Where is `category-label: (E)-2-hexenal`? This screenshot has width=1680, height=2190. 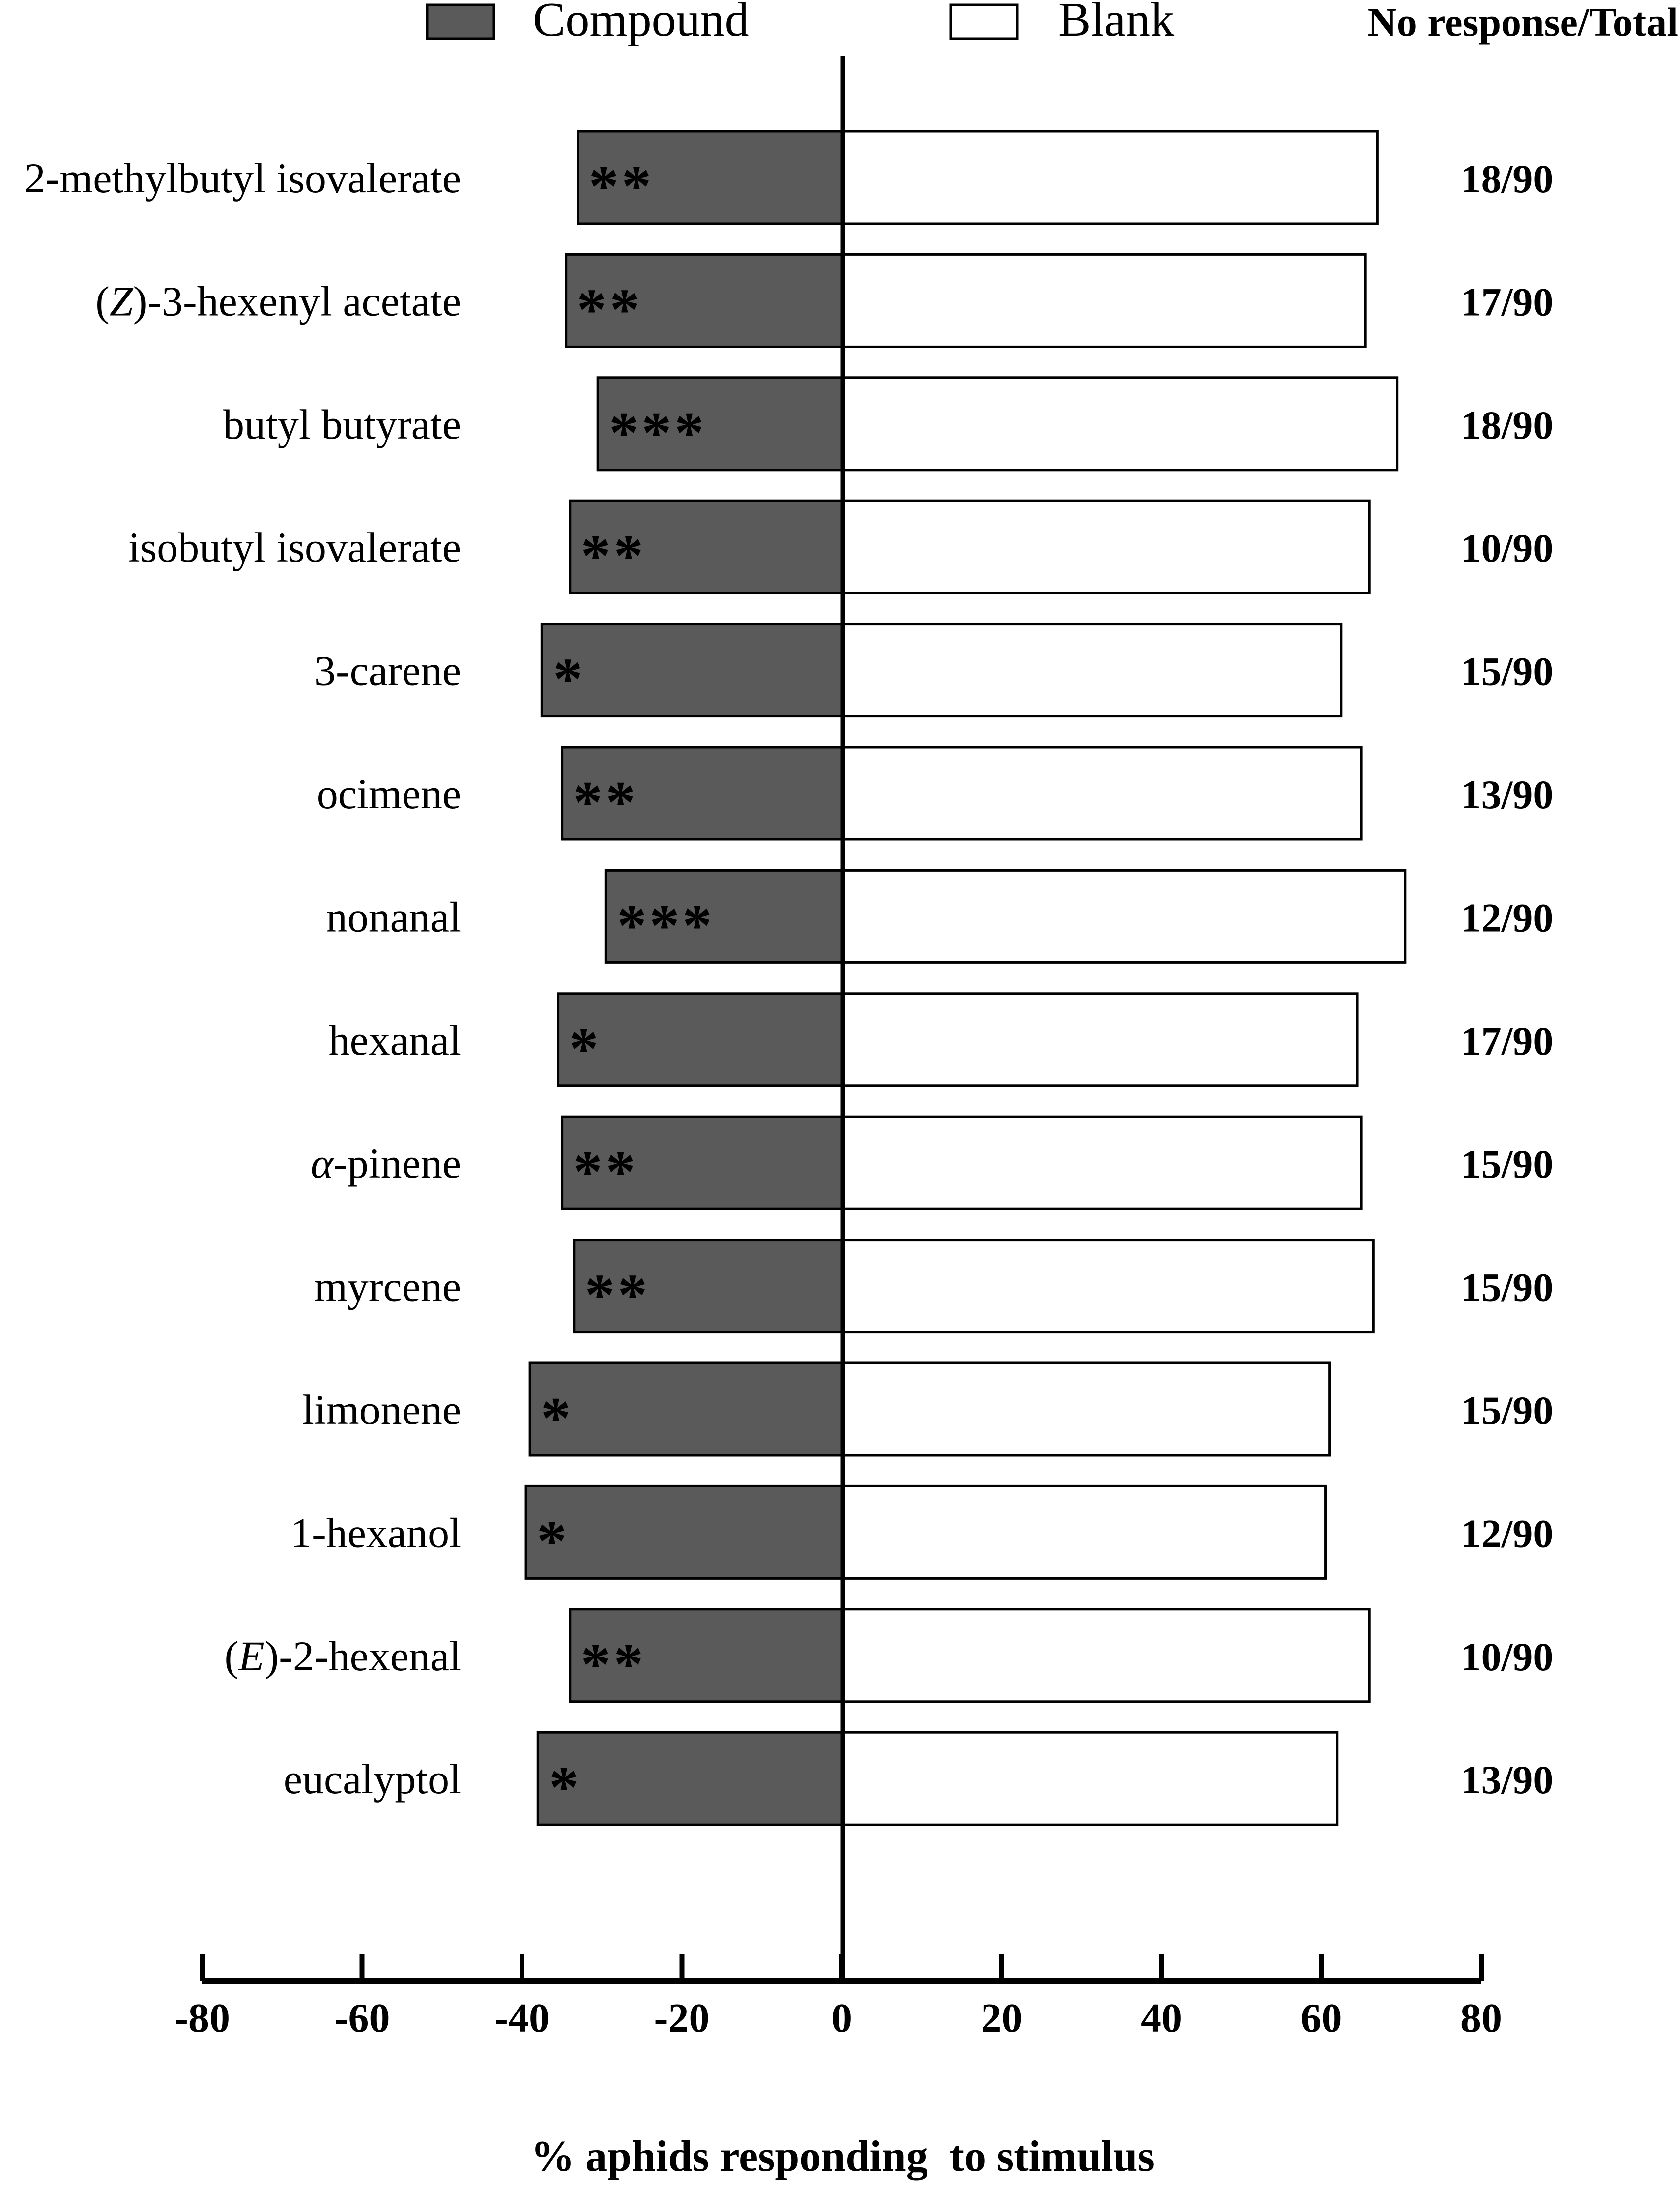 category-label: (E)-2-hexenal is located at coordinates (343, 1656).